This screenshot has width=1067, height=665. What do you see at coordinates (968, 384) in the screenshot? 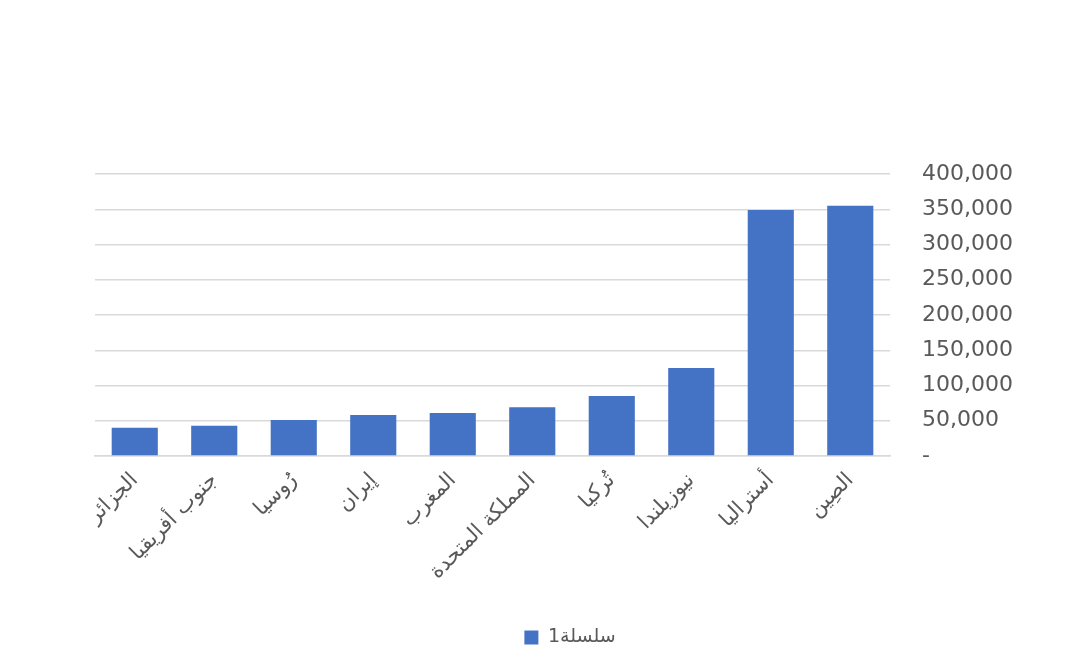
I see `y-tick-label: 100,000` at bounding box center [968, 384].